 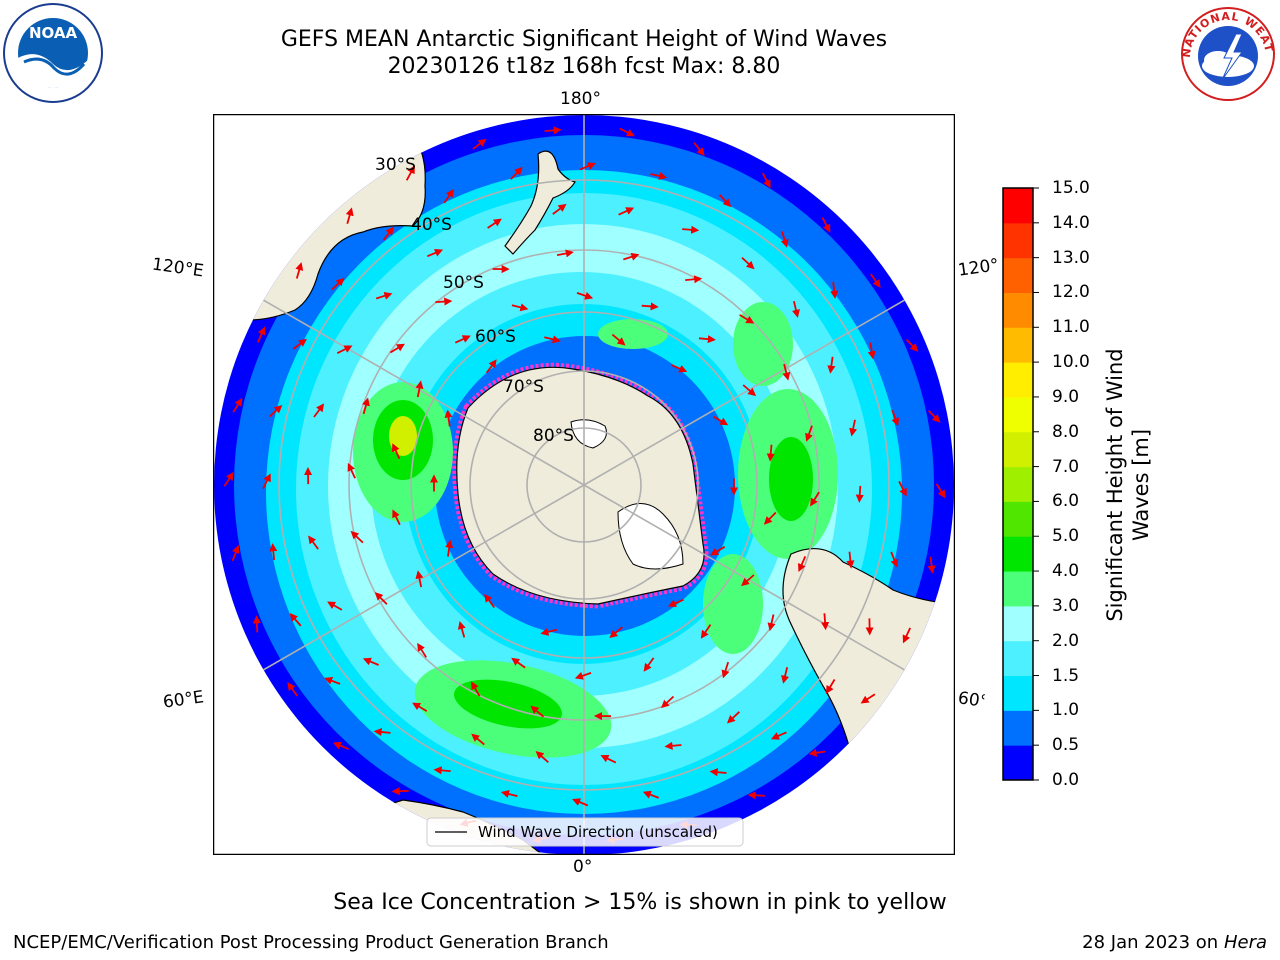 What do you see at coordinates (1066, 466) in the screenshot?
I see `colorbar-tick-label: 7.0` at bounding box center [1066, 466].